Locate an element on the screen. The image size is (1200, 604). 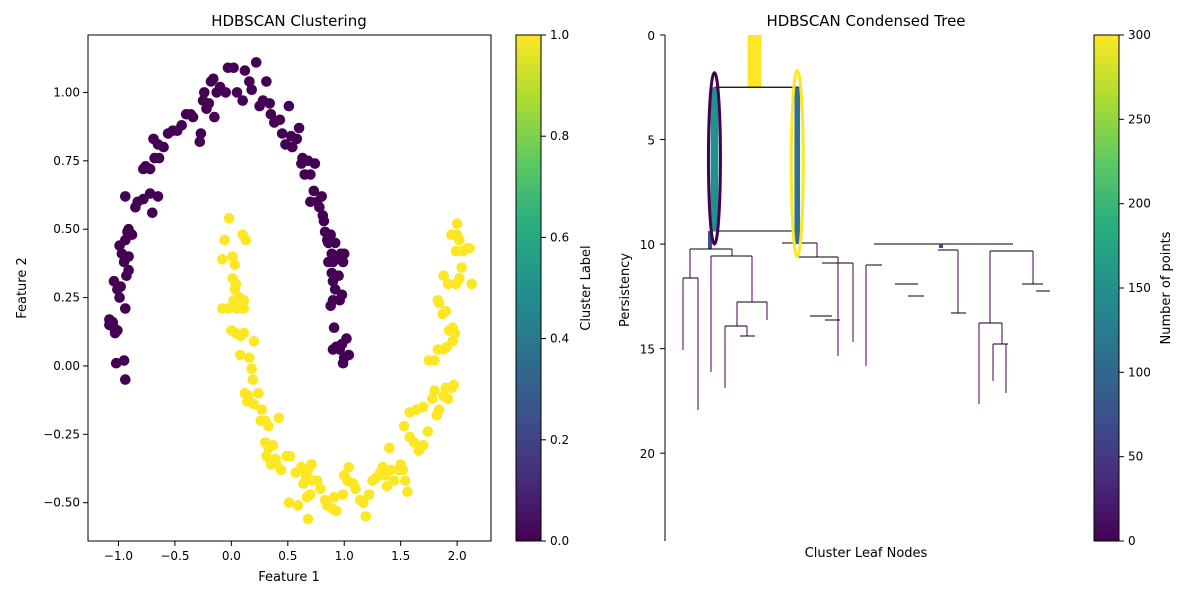
points-colorbar: 0 50 100 150 200 250 300 Number of points is located at coordinates (1133, 288).